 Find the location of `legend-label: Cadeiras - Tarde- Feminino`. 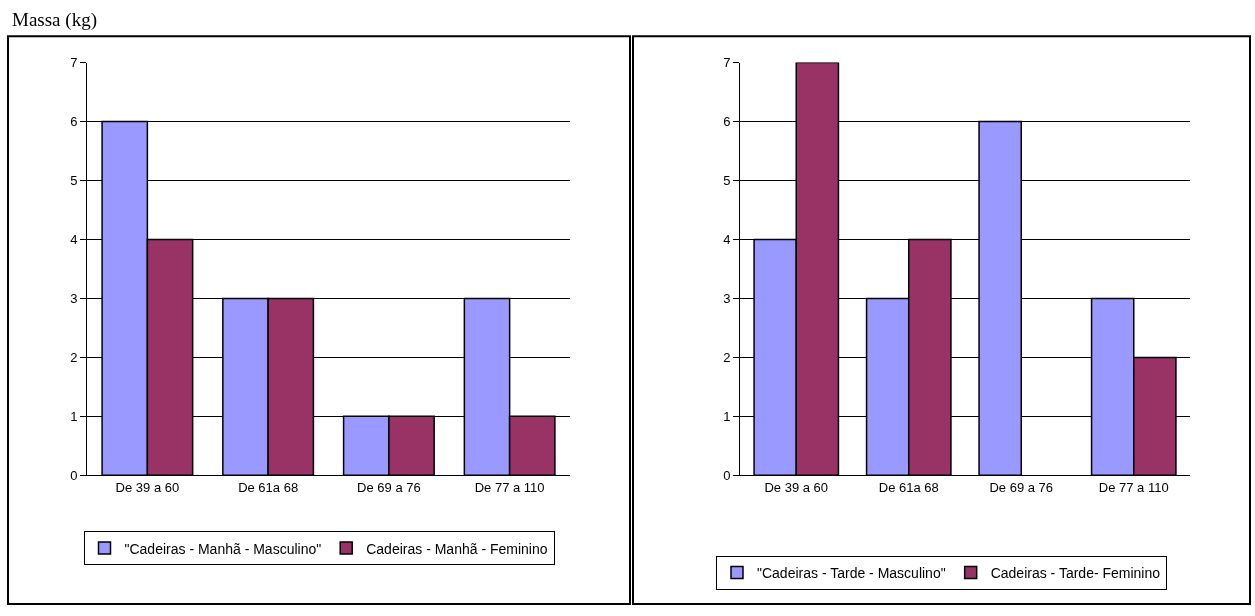

legend-label: Cadeiras - Tarde- Feminino is located at coordinates (1075, 572).